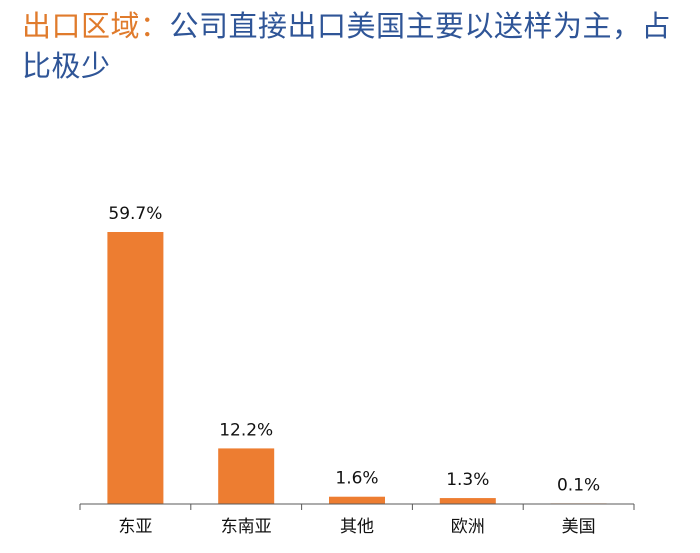  Describe the element at coordinates (357, 507) in the screenshot. I see `x-ticks-group` at that location.